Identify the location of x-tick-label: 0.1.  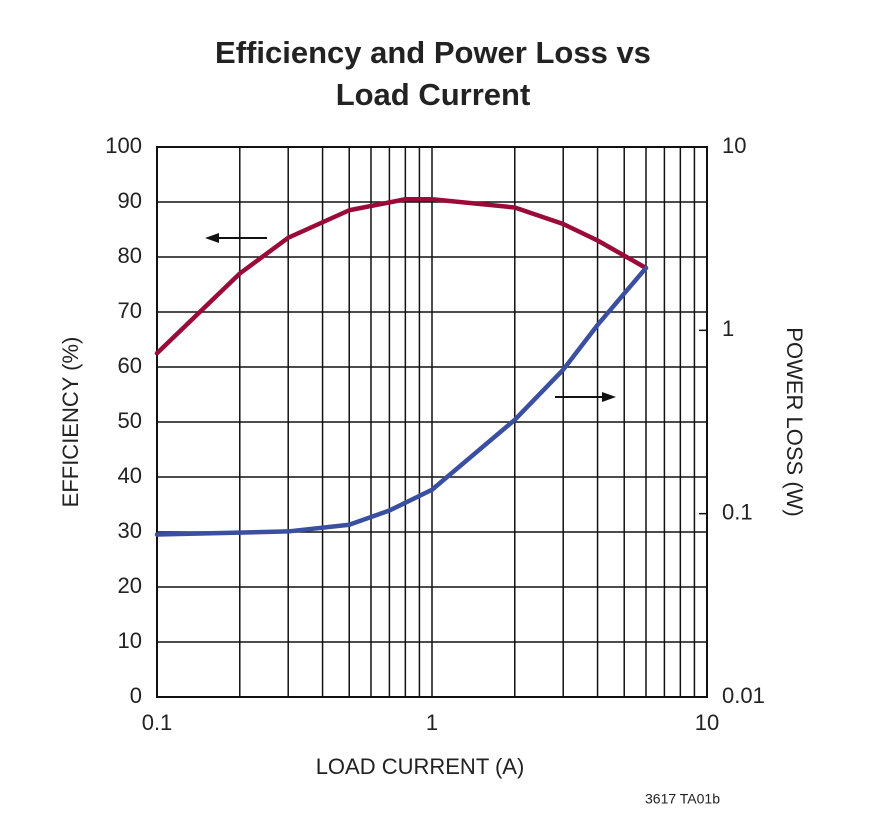
(157, 722).